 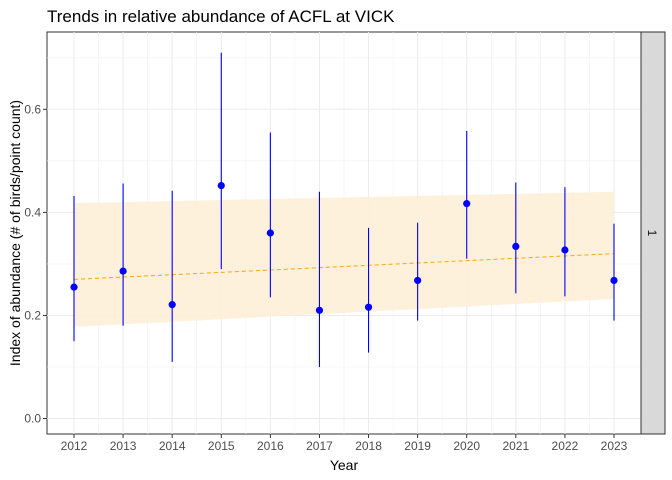 I want to click on x-axis-label: Year, so click(x=344, y=465).